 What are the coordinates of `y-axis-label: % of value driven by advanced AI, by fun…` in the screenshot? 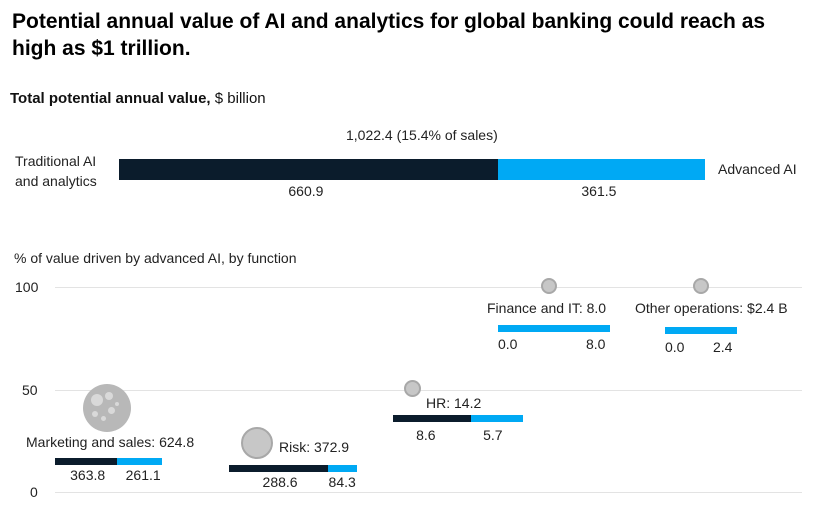 It's located at (155, 258).